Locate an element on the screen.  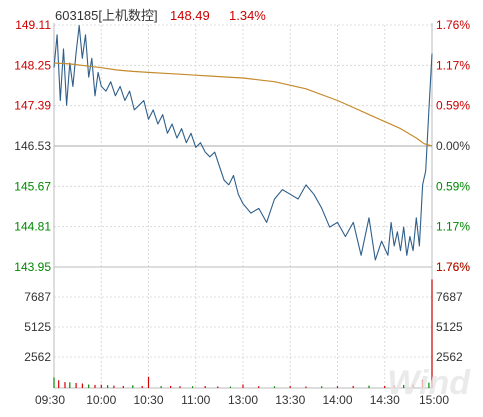
x-tick-label: 09:30 is located at coordinates (50, 400).